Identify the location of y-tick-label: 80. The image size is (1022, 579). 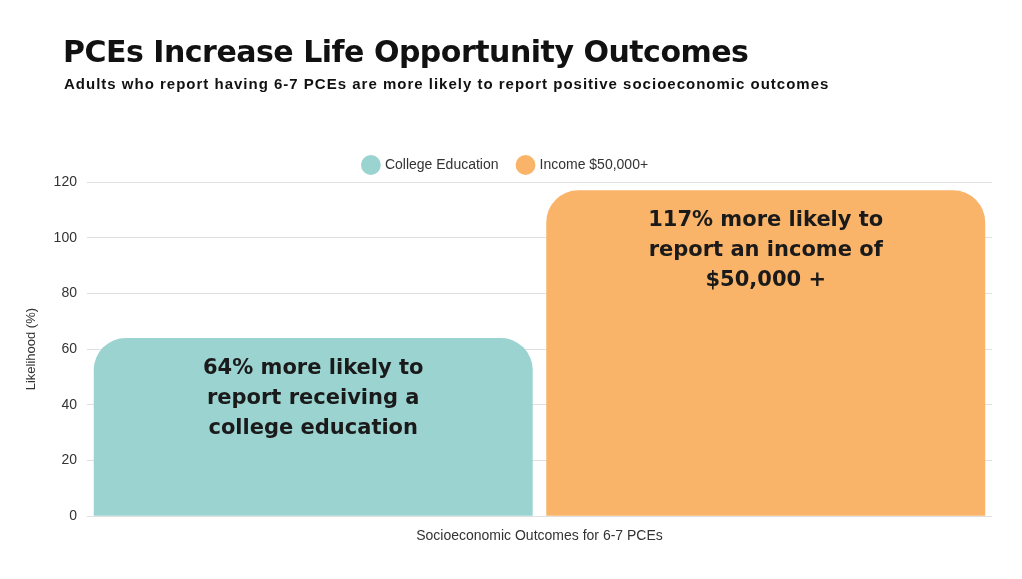
(69, 292).